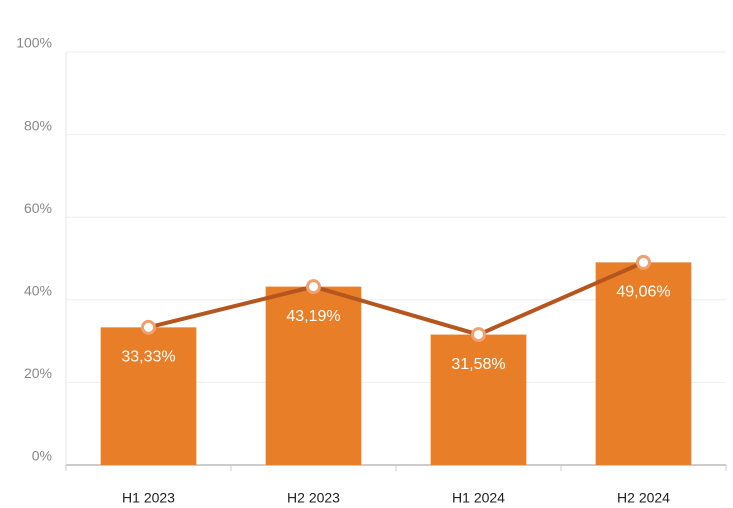 The image size is (733, 508). What do you see at coordinates (313, 498) in the screenshot?
I see `x-tick-label: H2 2023` at bounding box center [313, 498].